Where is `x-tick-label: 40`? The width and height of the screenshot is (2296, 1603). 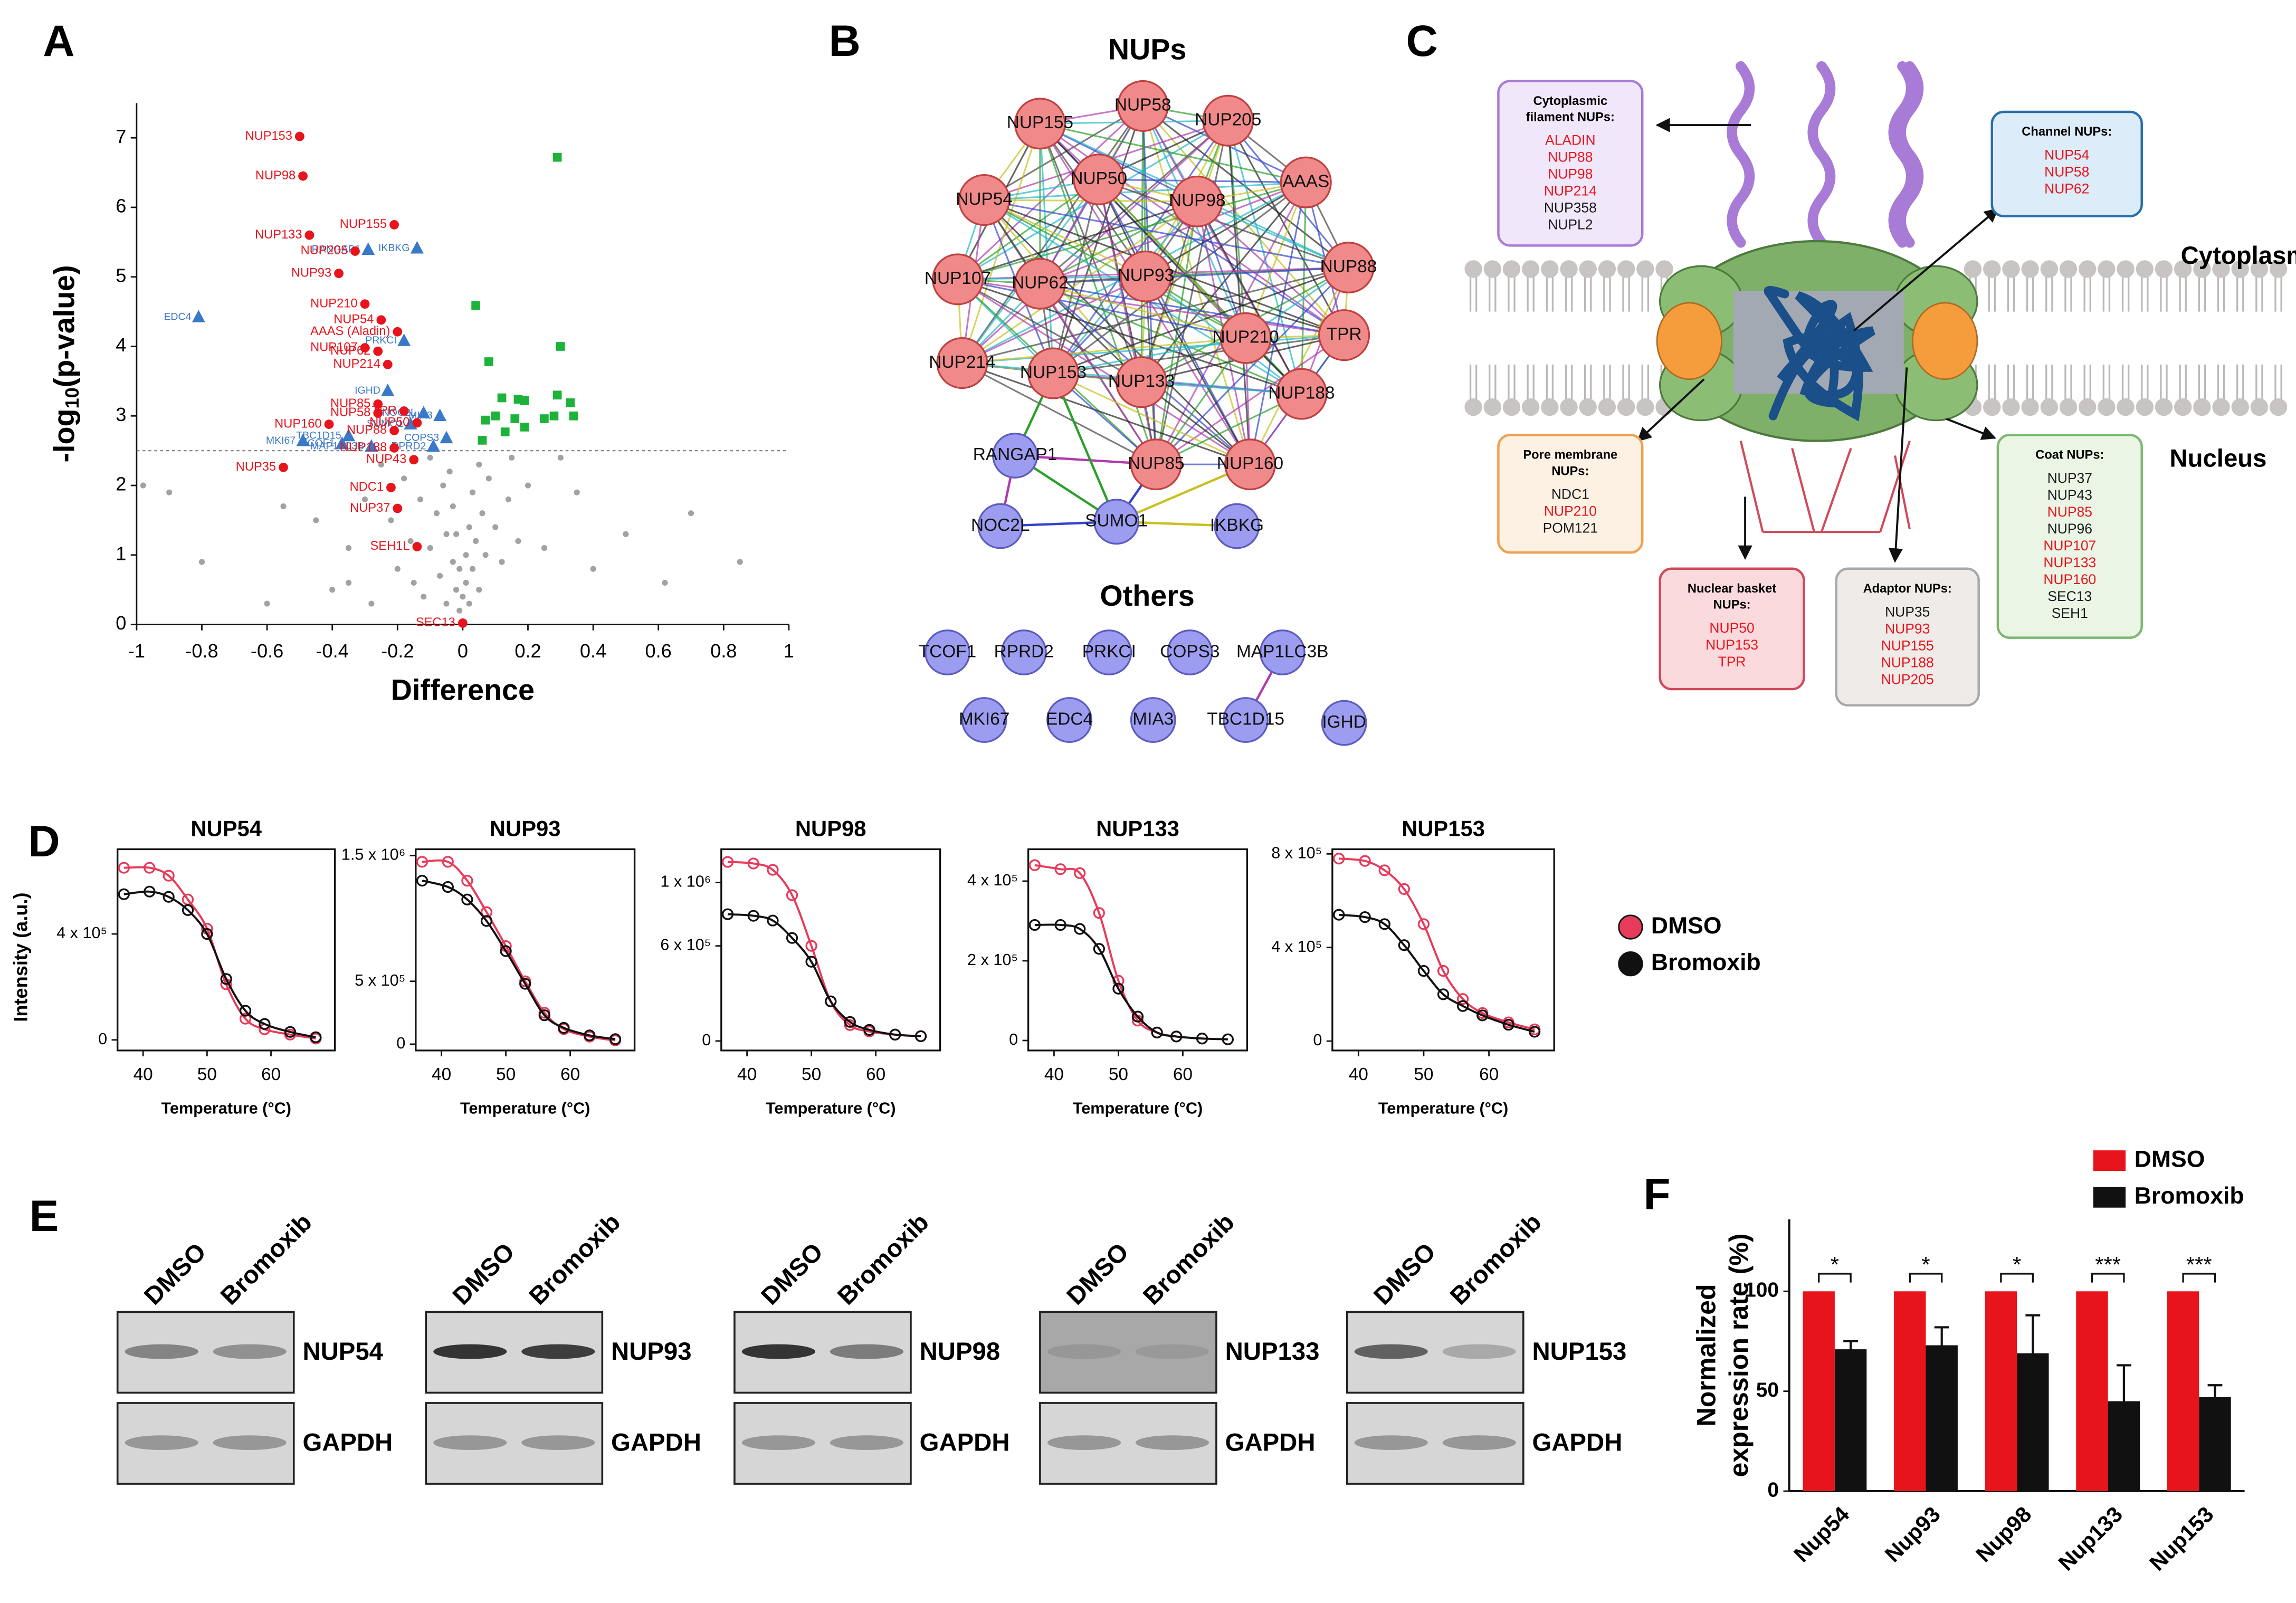
x-tick-label: 40 is located at coordinates (1358, 1074).